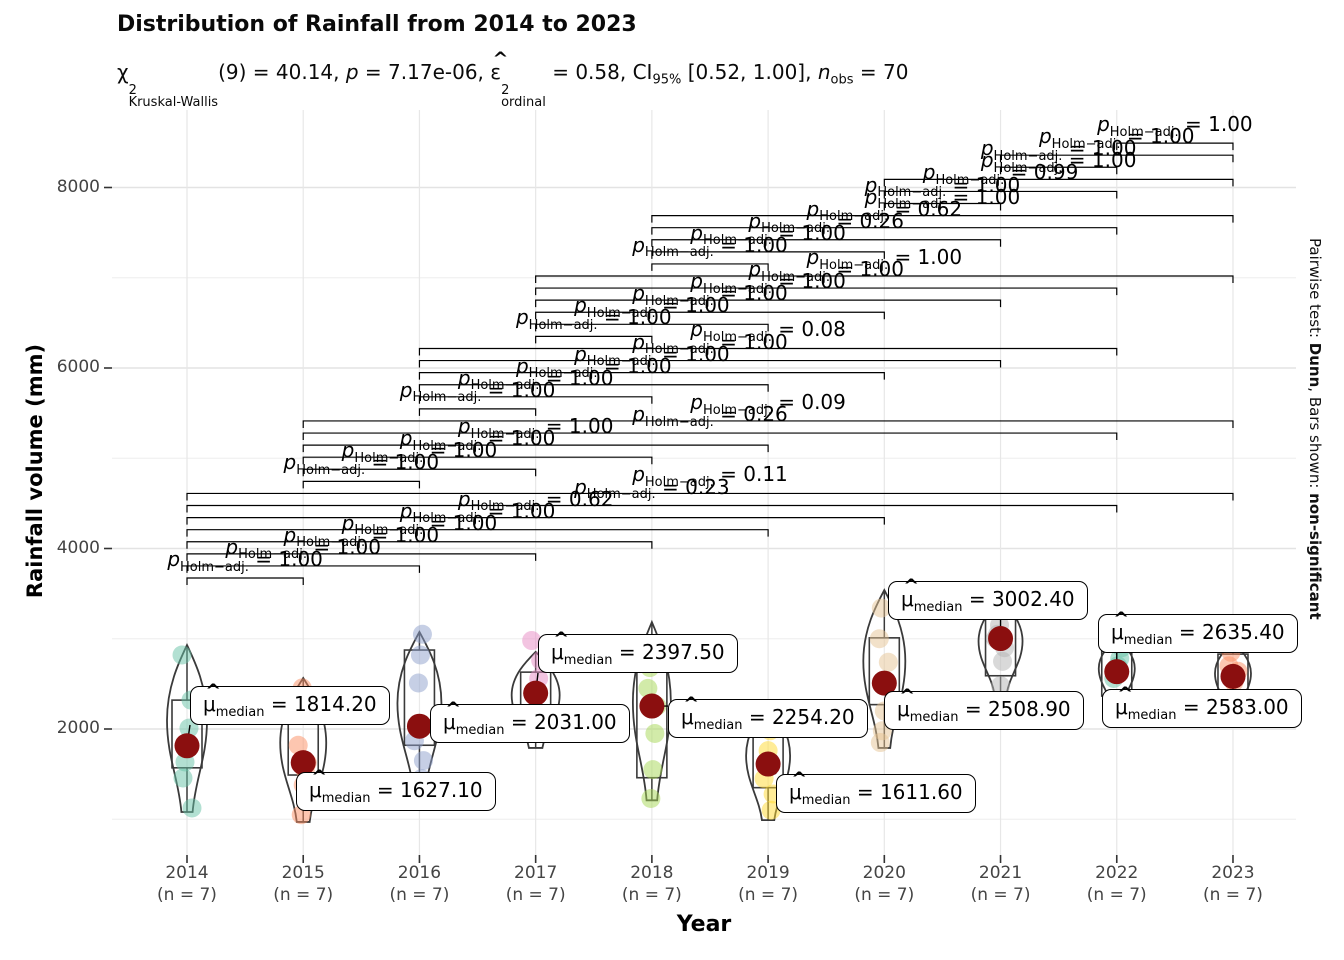 The image size is (1344, 960). What do you see at coordinates (1001, 884) in the screenshot?
I see `x-tick-label: 2021 (n = 7)` at bounding box center [1001, 884].